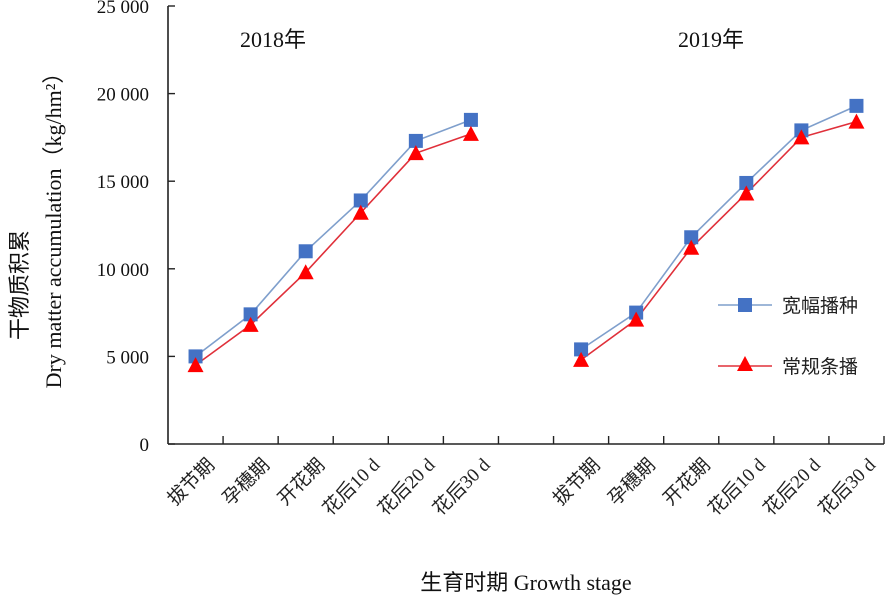  Describe the element at coordinates (136, 228) in the screenshot. I see `y-axis-ticks: 0 5 000 10 000 15 000 20 000 25 000` at that location.